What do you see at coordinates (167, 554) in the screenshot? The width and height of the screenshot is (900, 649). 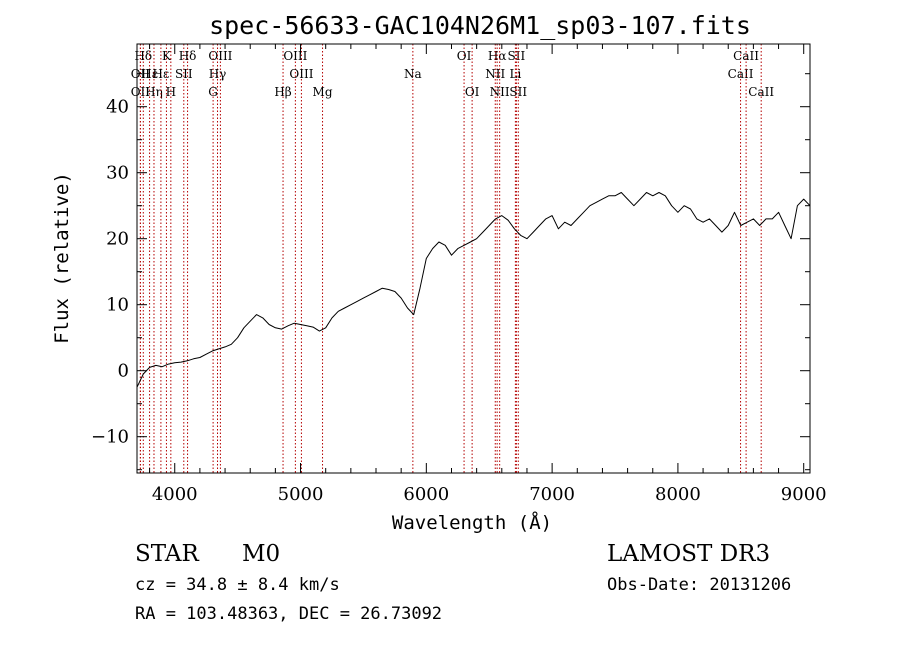 I see `object-class: STAR` at bounding box center [167, 554].